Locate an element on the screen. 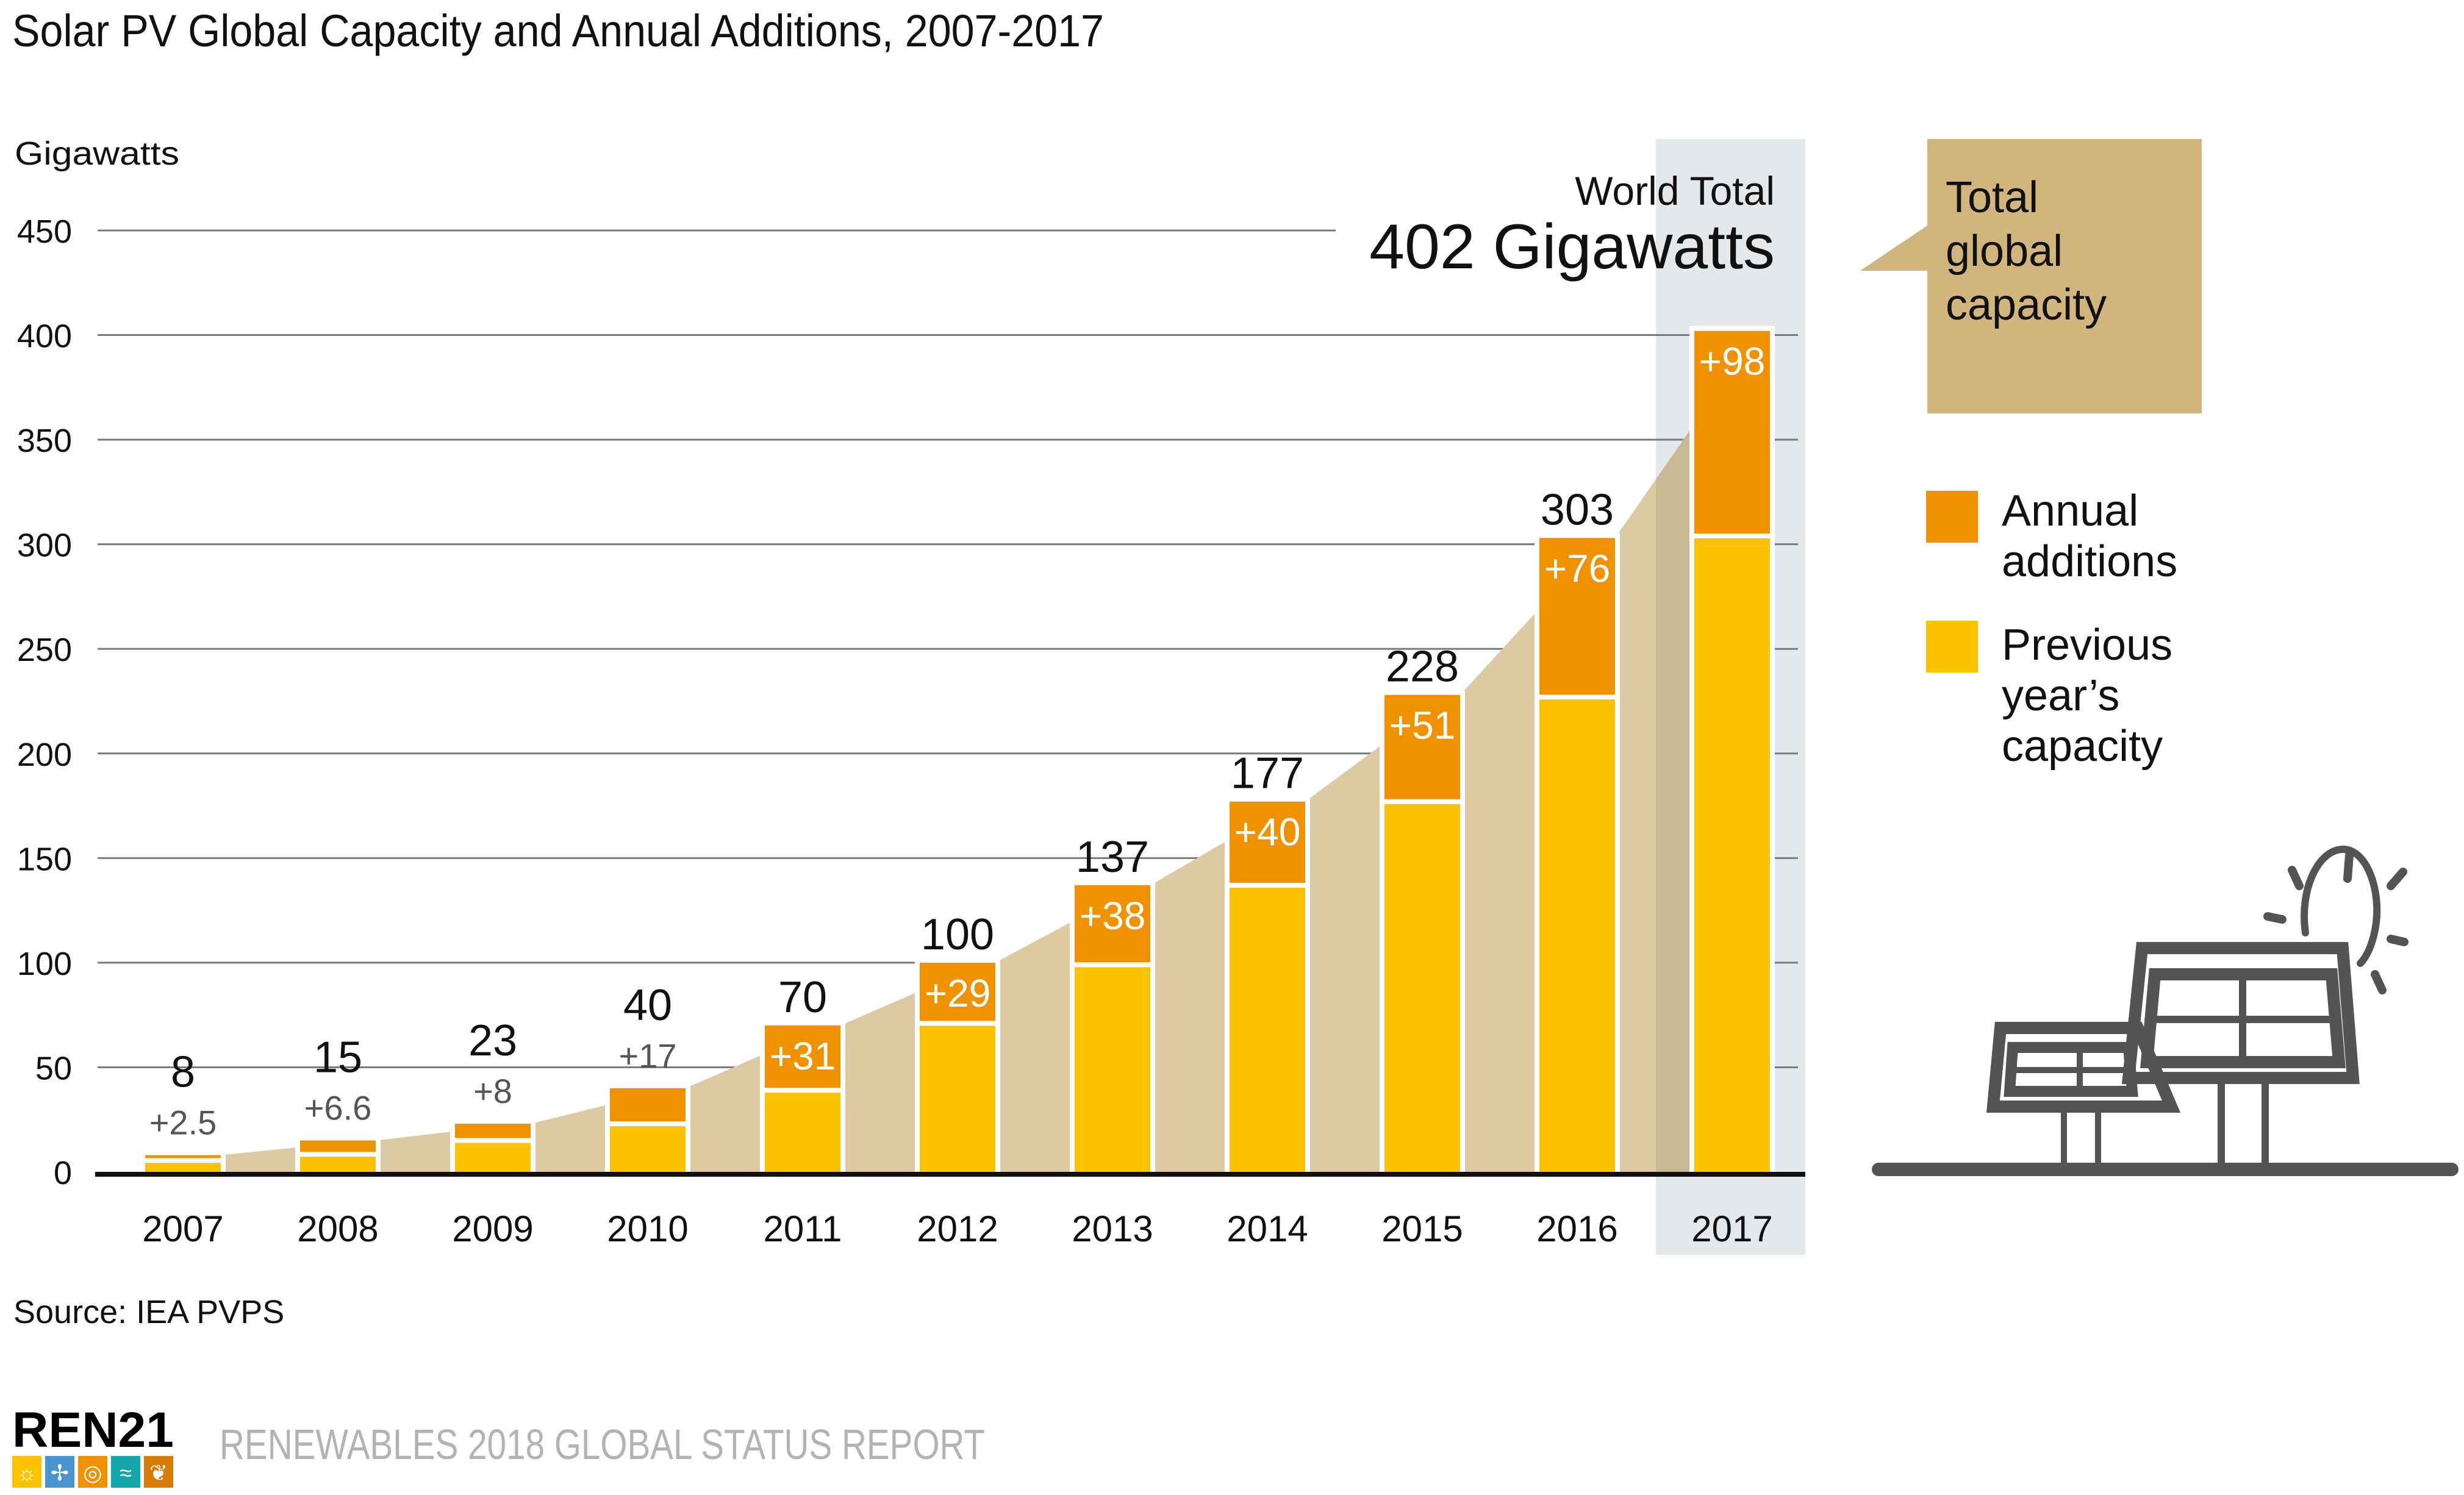 Image resolution: width=2464 pixels, height=1495 pixels. y-tick-label: 200 is located at coordinates (44, 755).